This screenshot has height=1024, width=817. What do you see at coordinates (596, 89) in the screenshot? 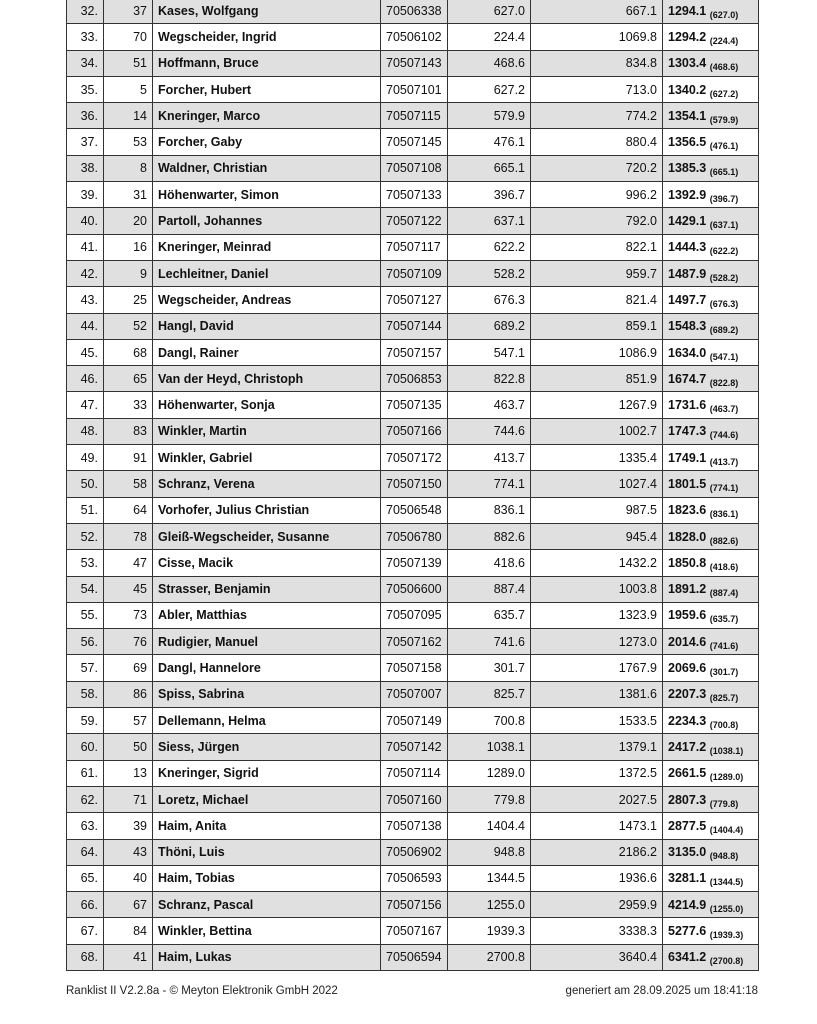
I see `score-2-cell: 713.0` at bounding box center [596, 89].